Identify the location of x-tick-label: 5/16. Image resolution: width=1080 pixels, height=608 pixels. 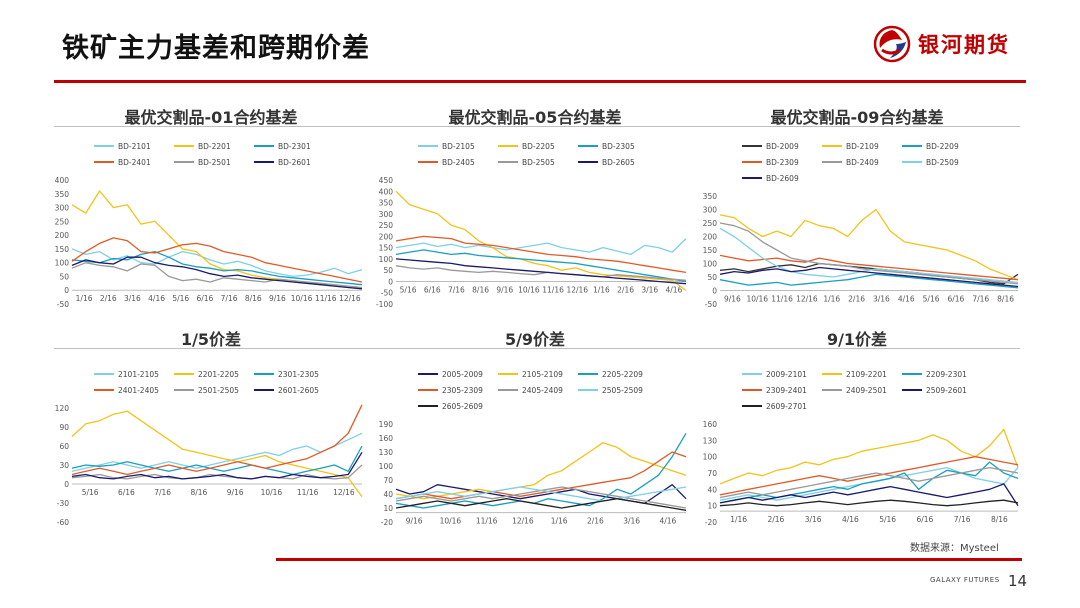
(887, 519).